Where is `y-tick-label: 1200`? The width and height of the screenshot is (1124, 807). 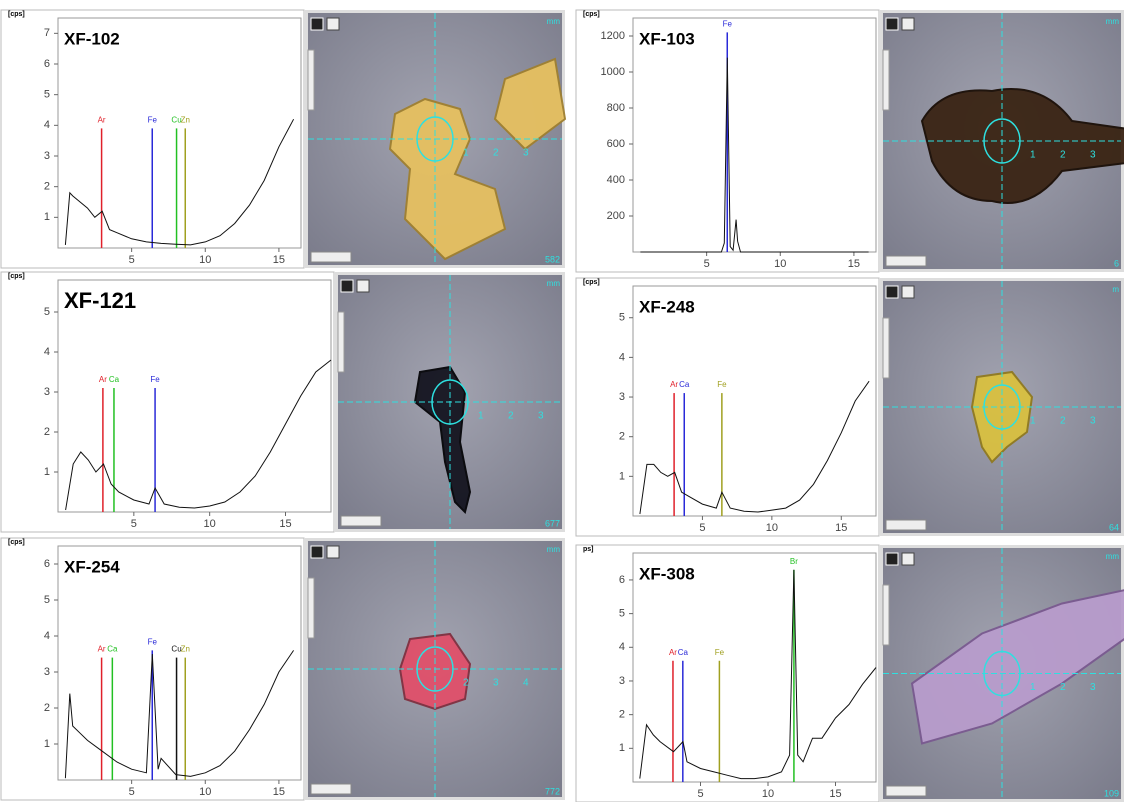 y-tick-label: 1200 is located at coordinates (613, 36).